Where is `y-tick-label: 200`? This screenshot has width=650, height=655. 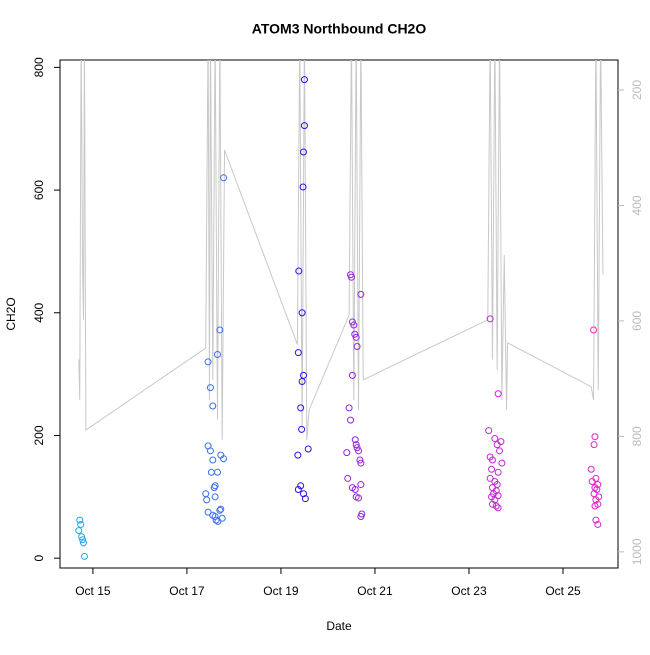 y-tick-label: 200 is located at coordinates (39, 435).